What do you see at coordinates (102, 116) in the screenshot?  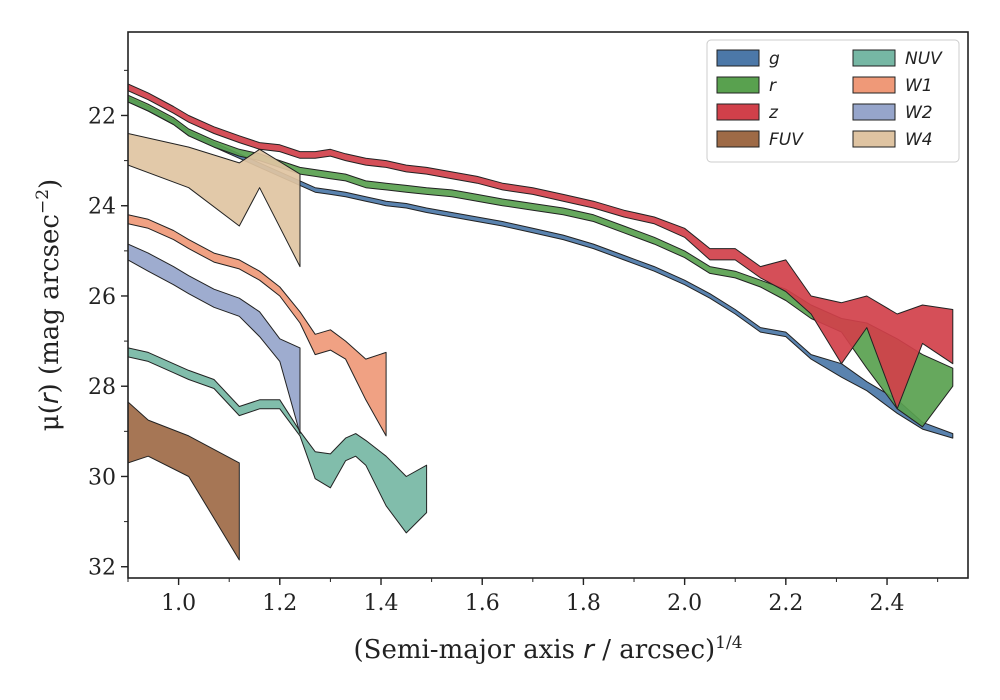 I see `y-tick-label: 22` at bounding box center [102, 116].